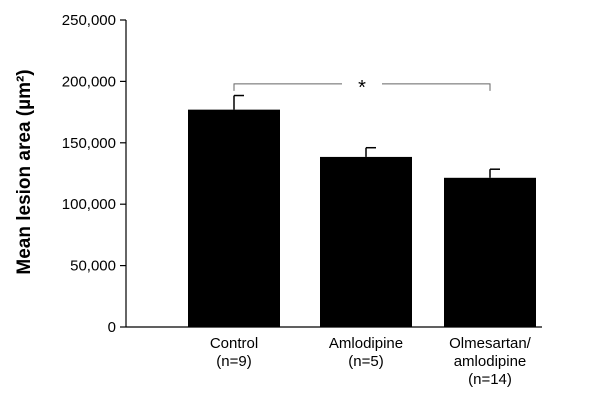 Image resolution: width=606 pixels, height=396 pixels. I want to click on y-tick-label: 250,000, so click(89, 20).